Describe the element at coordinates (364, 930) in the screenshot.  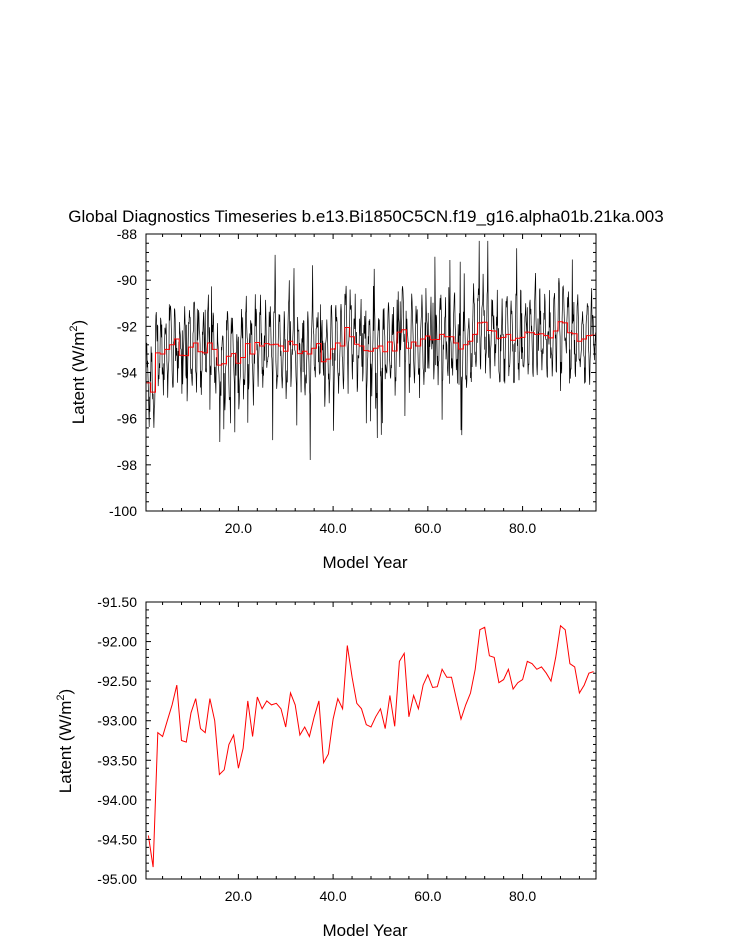
I see `bottom-x-axis-label: Model Year` at that location.